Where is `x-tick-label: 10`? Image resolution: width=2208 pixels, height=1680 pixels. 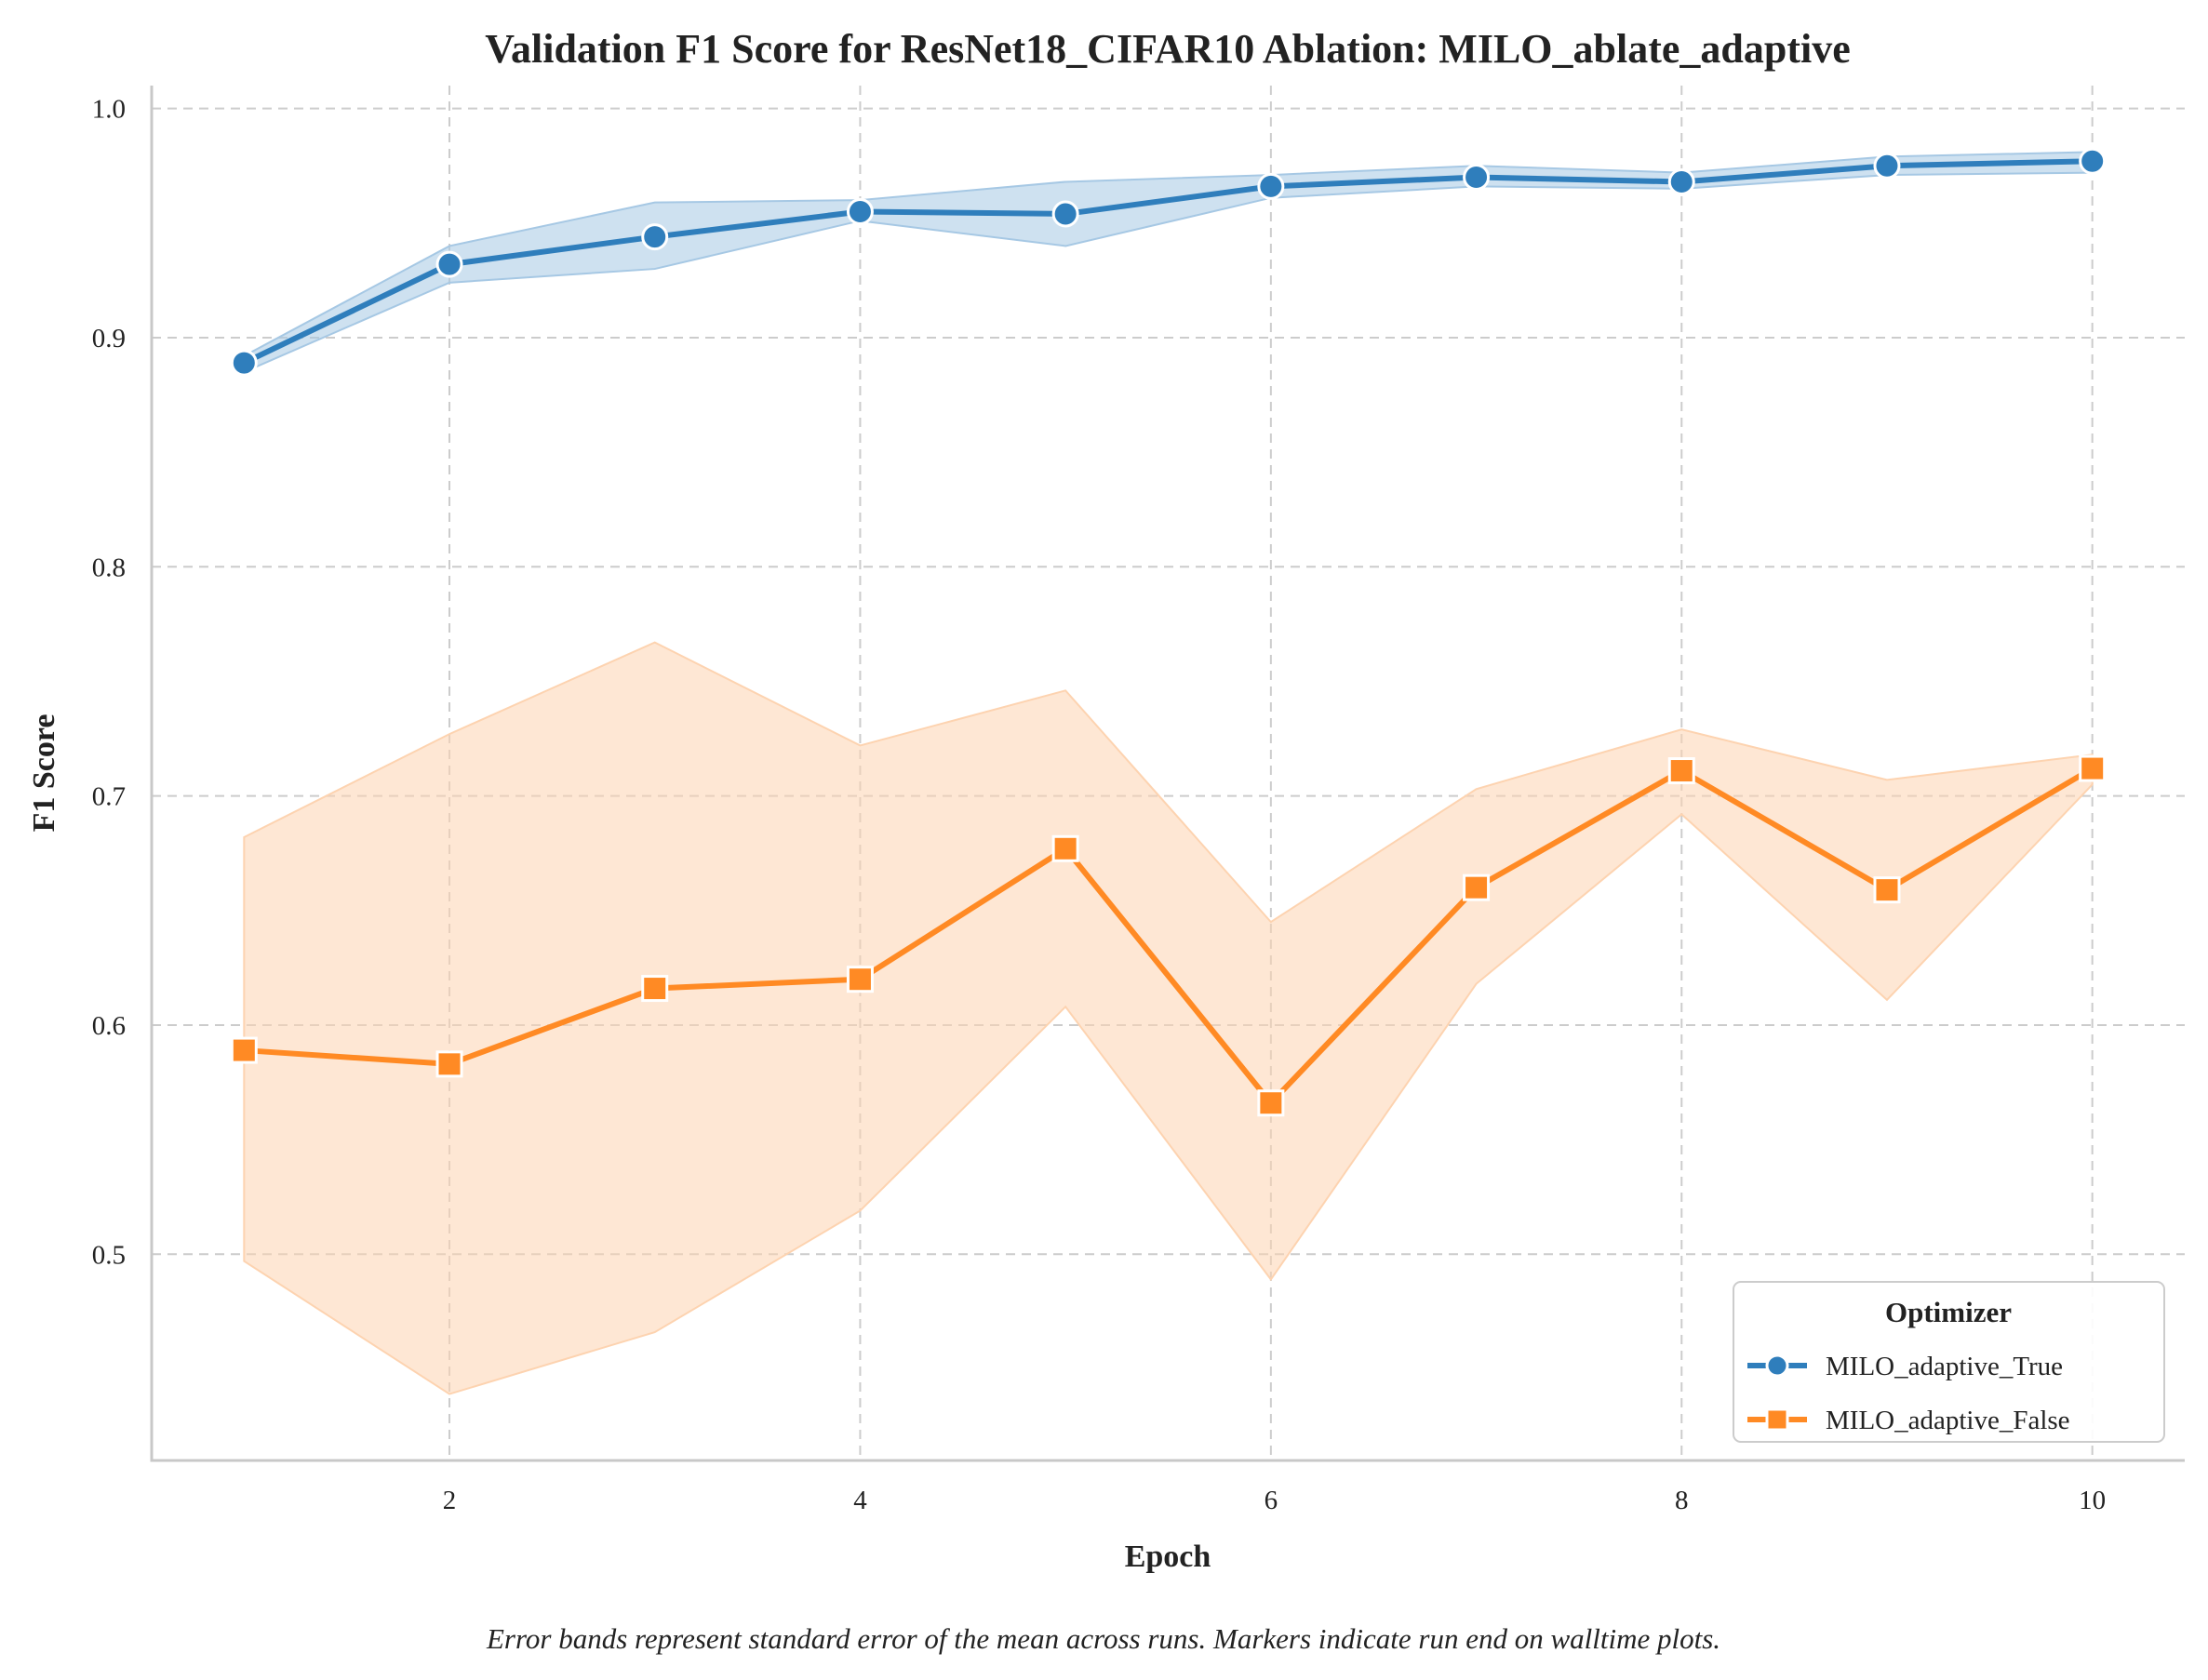 x-tick-label: 10 is located at coordinates (2092, 1500).